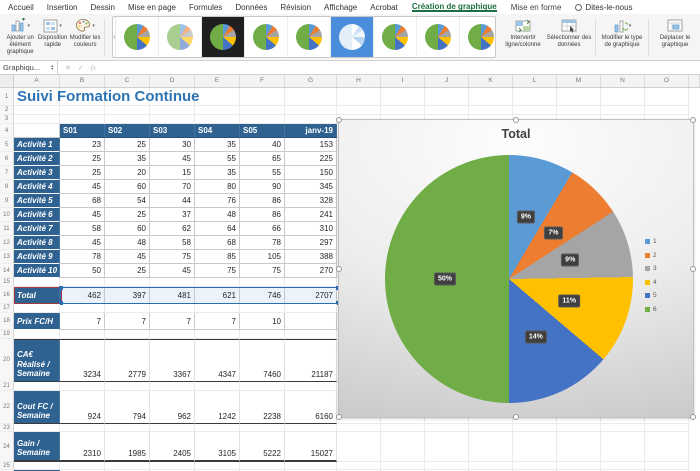 This screenshot has width=700, height=471. I want to click on row-header-6: 6, so click(7, 159).